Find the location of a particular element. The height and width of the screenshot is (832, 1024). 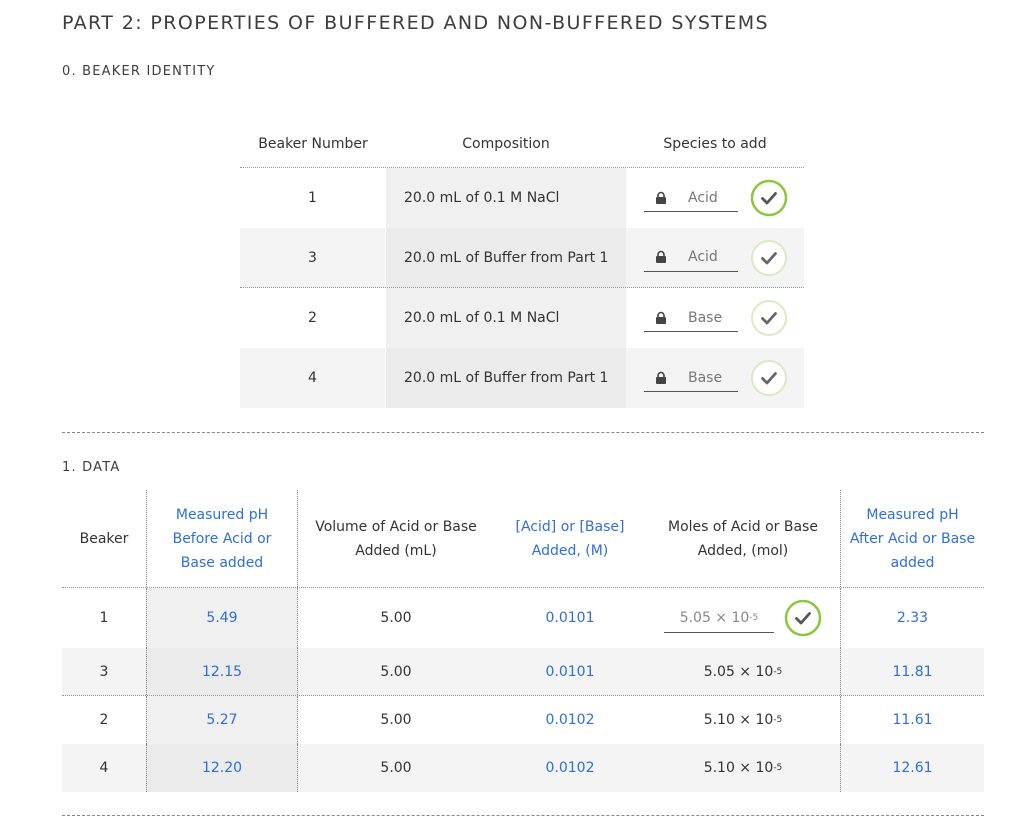

ph-before-cell: 12.15 is located at coordinates (222, 671).